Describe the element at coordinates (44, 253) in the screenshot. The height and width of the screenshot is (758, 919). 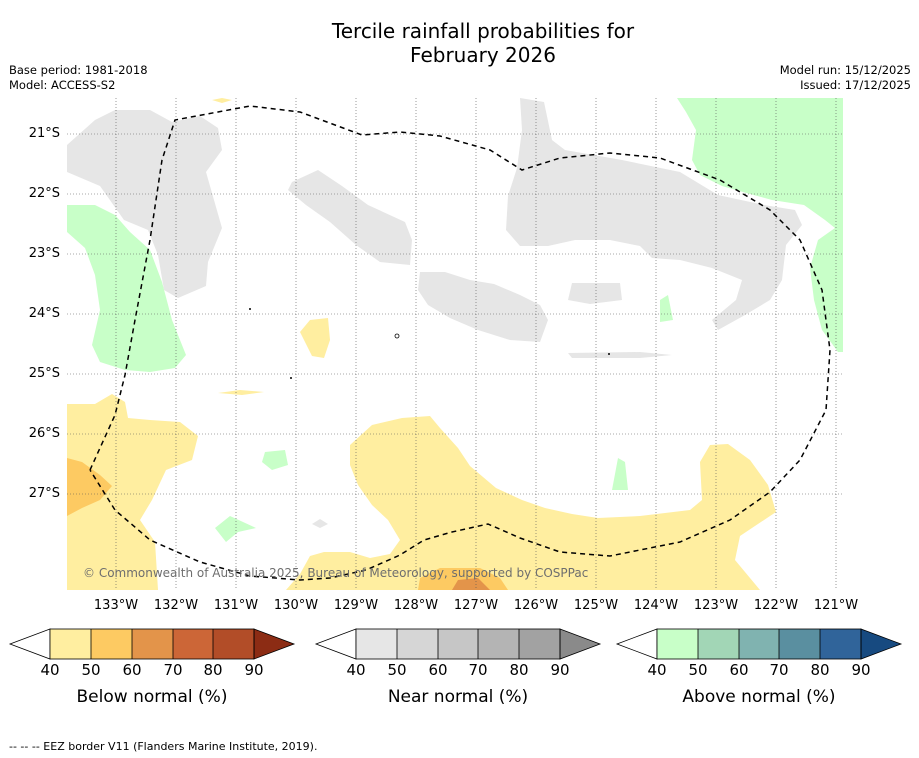
I see `latitude-label: 23°S` at that location.